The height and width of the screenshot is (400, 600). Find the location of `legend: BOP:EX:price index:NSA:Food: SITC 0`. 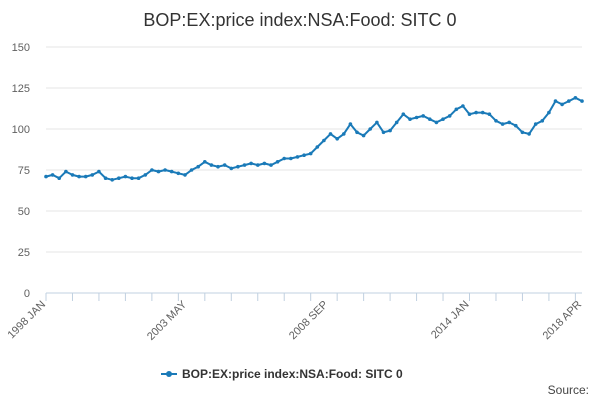

legend: BOP:EX:price index:NSA:Food: SITC 0 is located at coordinates (282, 374).